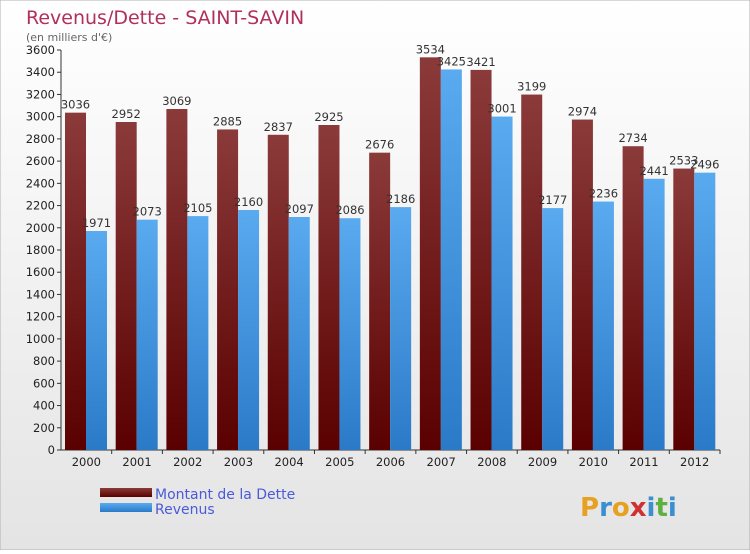 The image size is (750, 554). I want to click on y-tick-label: 200, so click(44, 428).